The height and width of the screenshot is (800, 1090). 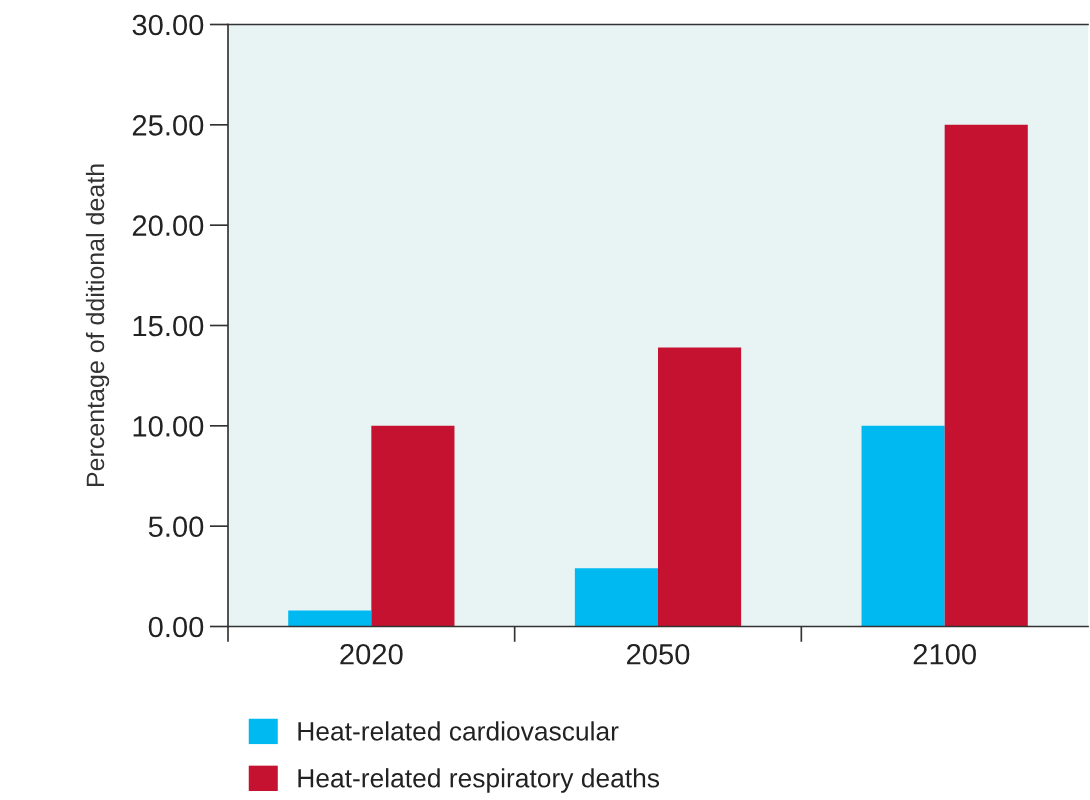 What do you see at coordinates (658, 654) in the screenshot?
I see `x-tick-label: 2050` at bounding box center [658, 654].